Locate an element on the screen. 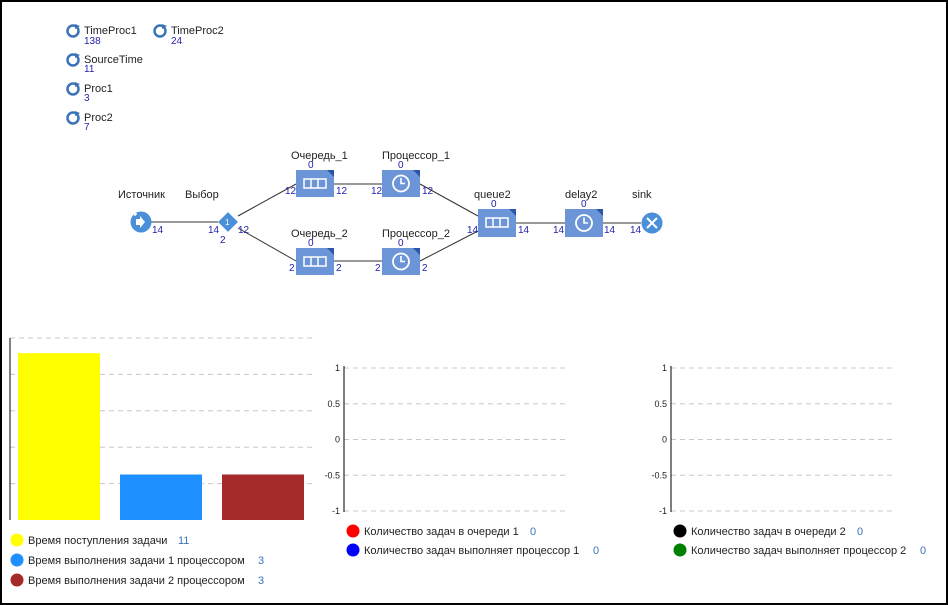 The height and width of the screenshot is (605, 948). block-select: Выбор 1 14 12 2 is located at coordinates (217, 217).